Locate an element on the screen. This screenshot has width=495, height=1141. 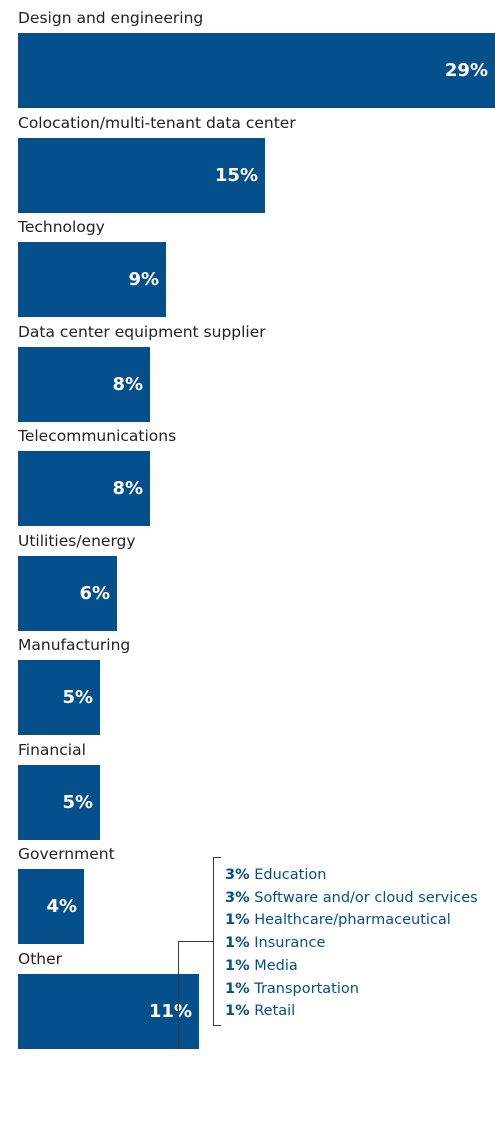
bar-value-label: 29% is located at coordinates (466, 70).